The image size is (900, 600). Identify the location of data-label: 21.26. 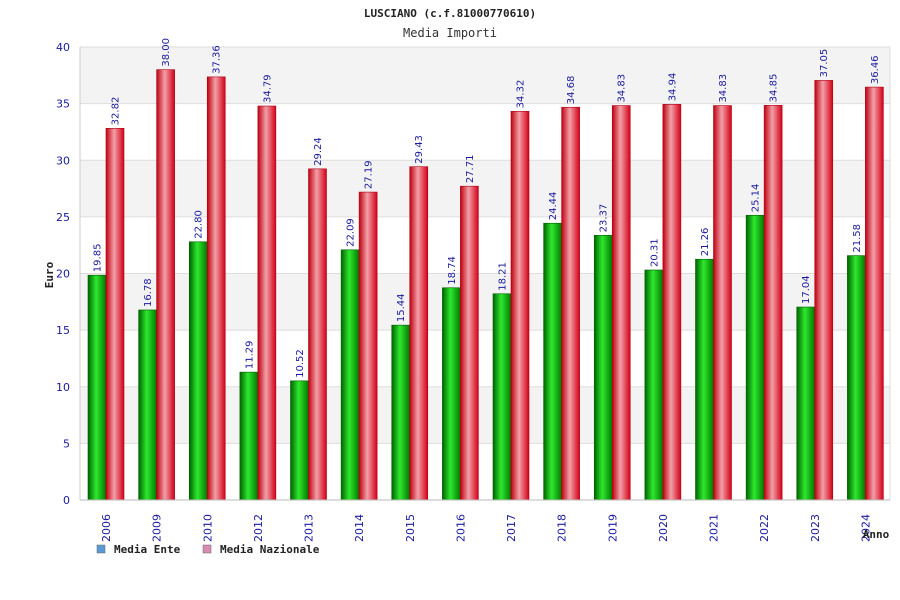
(705, 242).